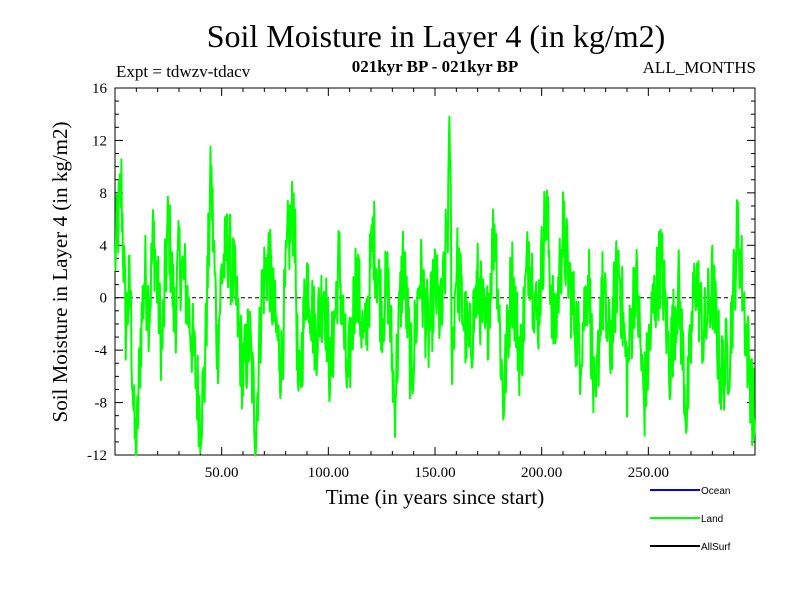  Describe the element at coordinates (648, 473) in the screenshot. I see `x-tick-label: 250.00` at that location.